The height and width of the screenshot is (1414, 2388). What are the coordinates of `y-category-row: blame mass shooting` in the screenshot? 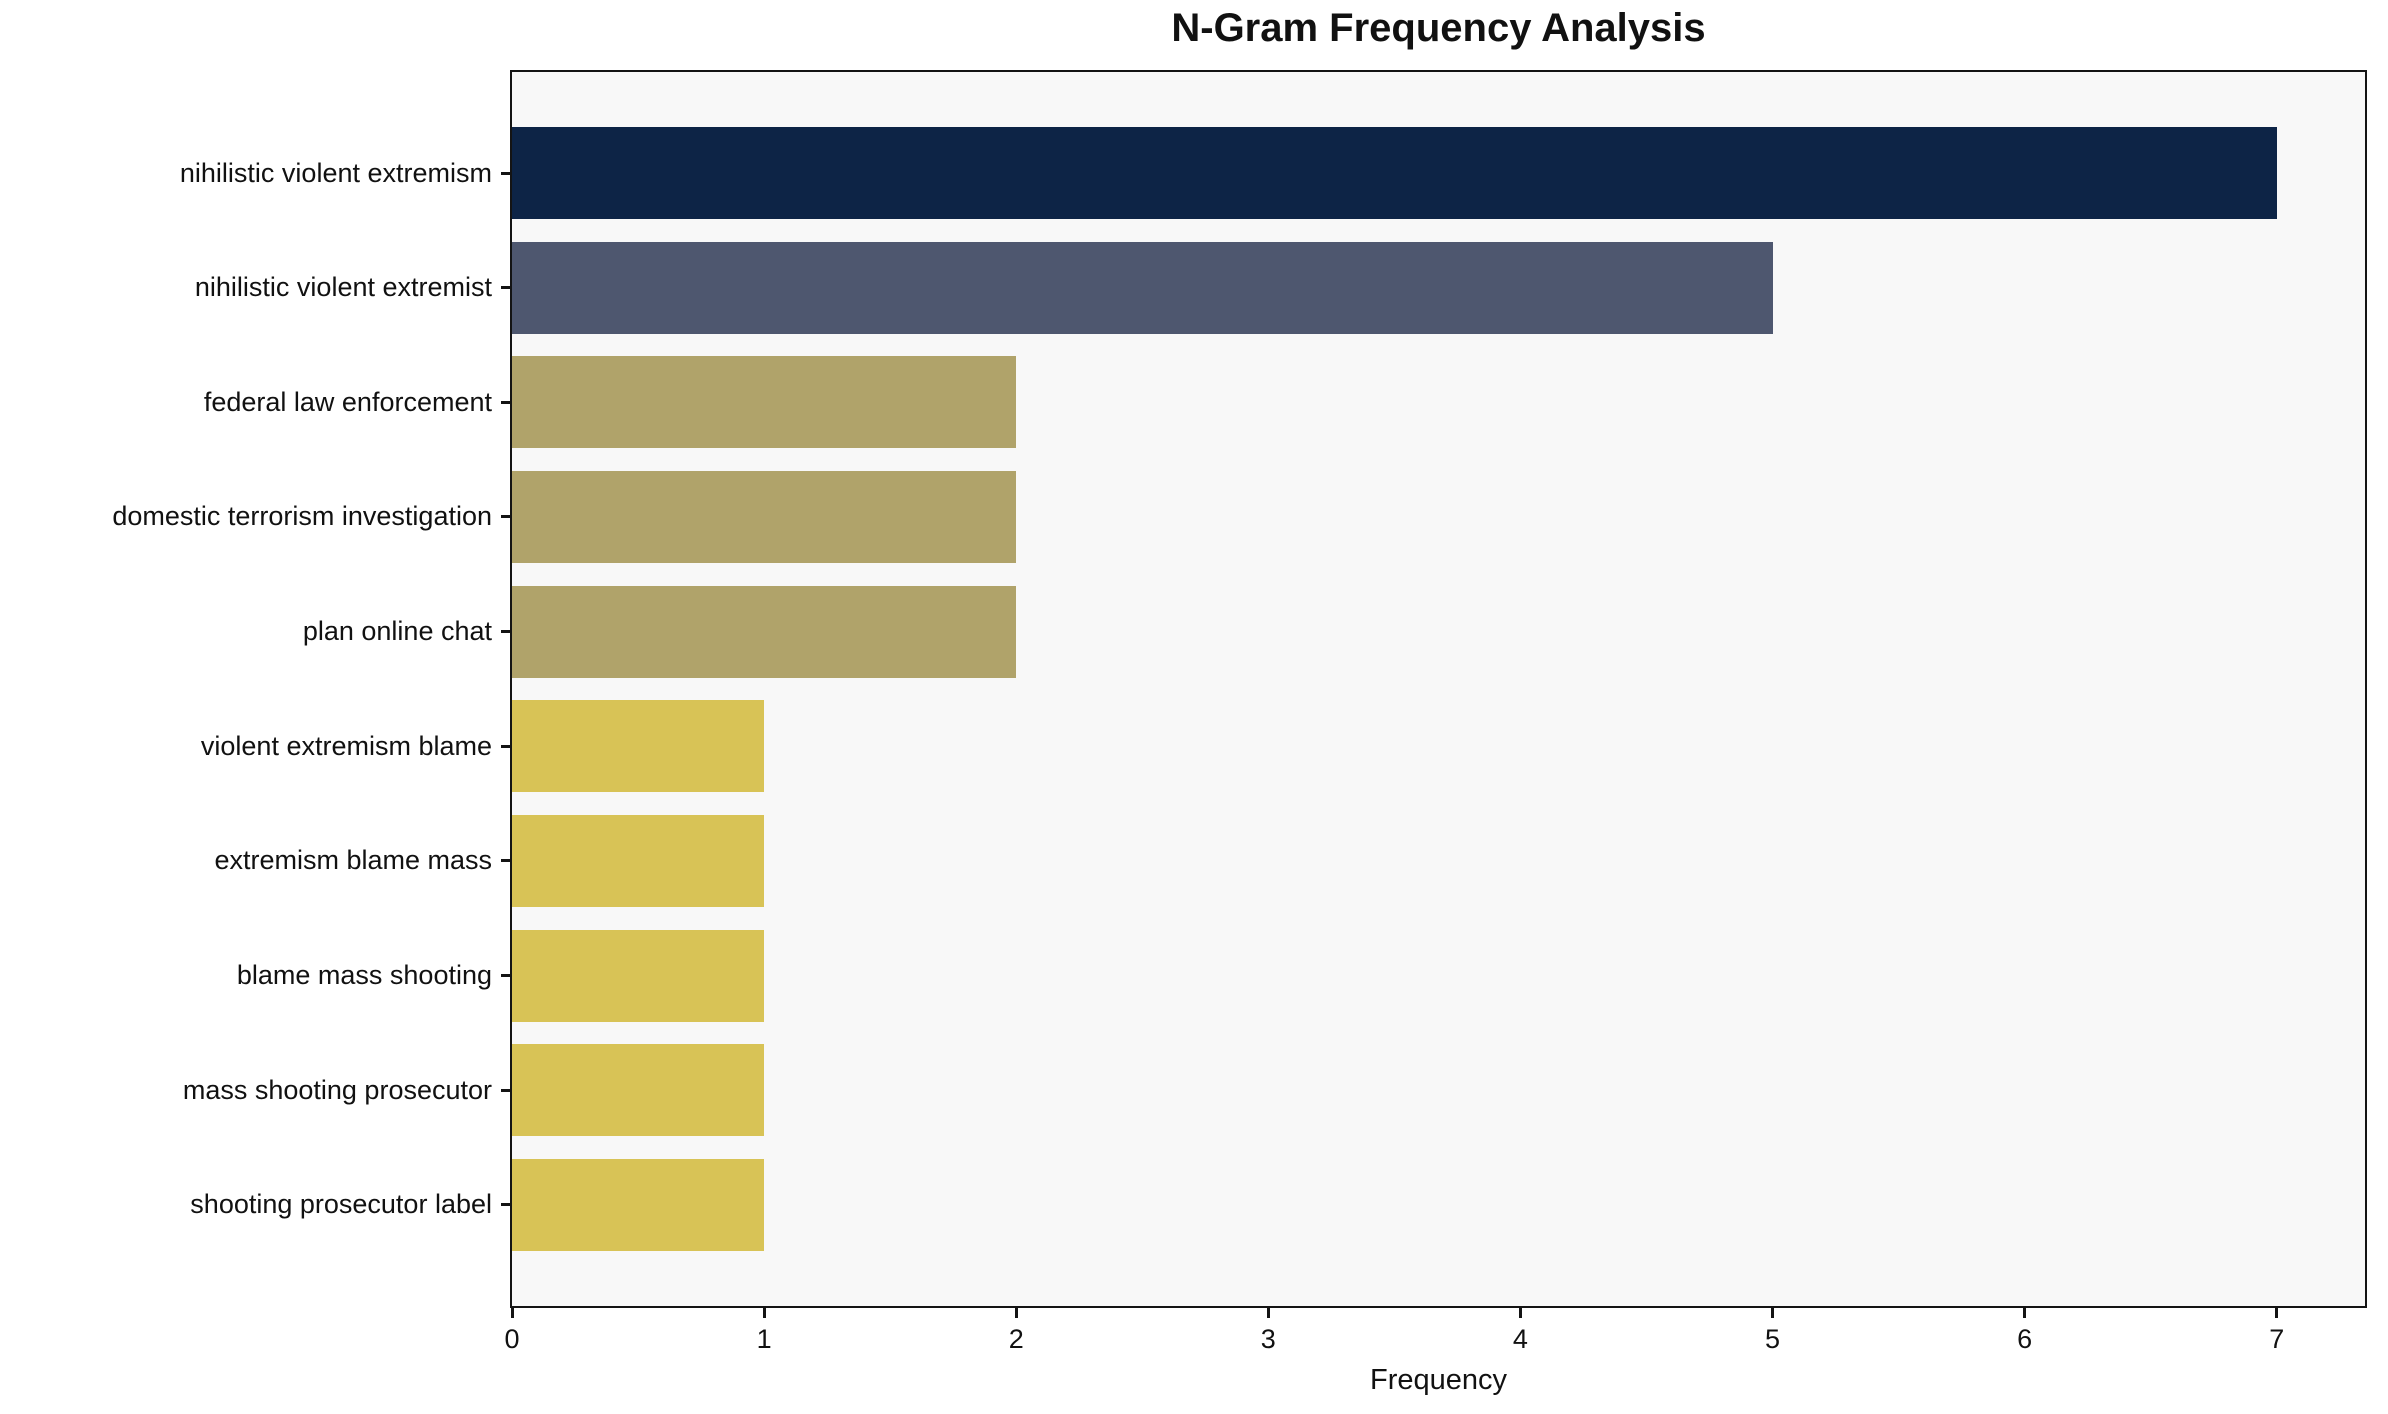 It's located at (255, 976).